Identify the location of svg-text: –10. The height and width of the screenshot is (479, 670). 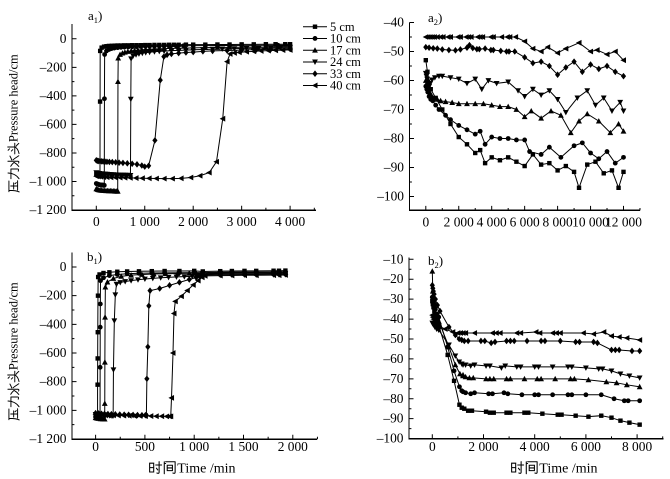
(392, 258).